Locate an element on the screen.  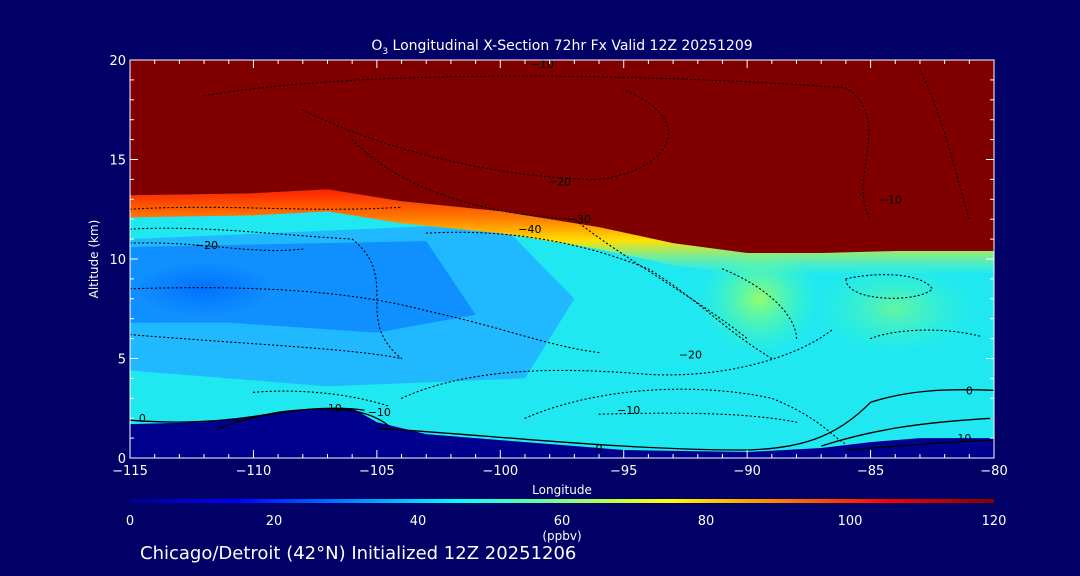
colorbar: (ppbv) 0 20 40 60 80 100 120 is located at coordinates (566, 521).